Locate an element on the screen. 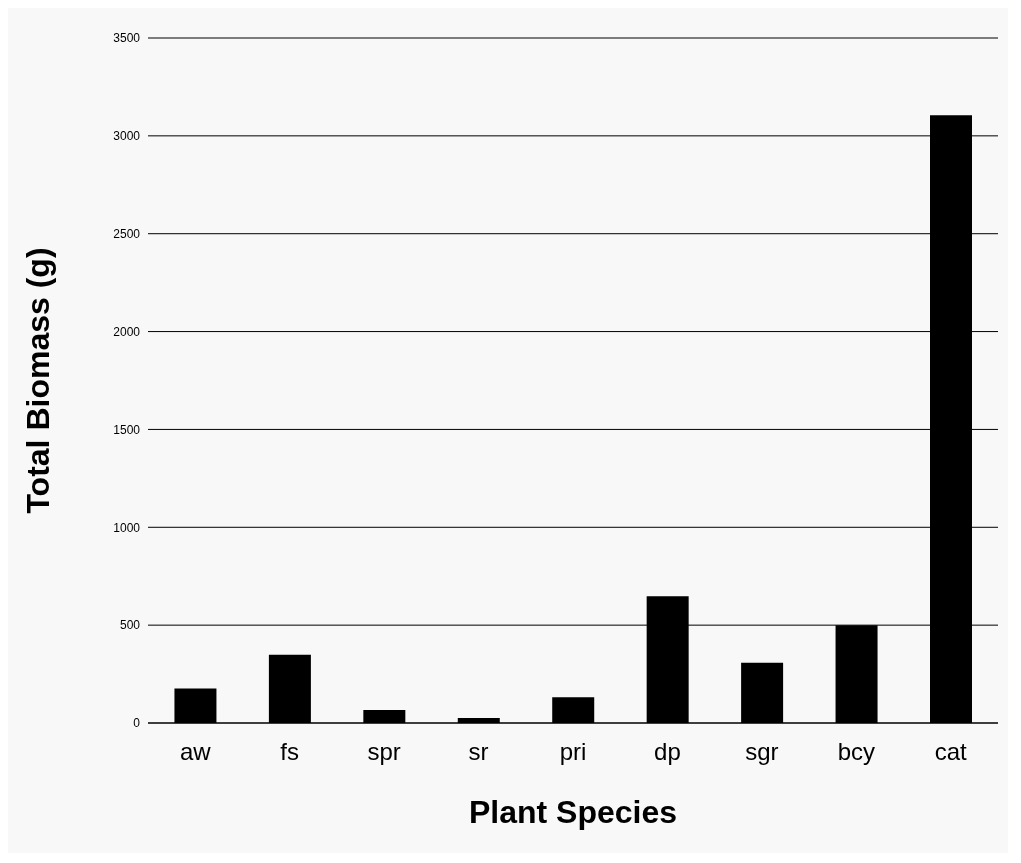 The width and height of the screenshot is (1021, 863). x-tick-label: bcy is located at coordinates (856, 752).